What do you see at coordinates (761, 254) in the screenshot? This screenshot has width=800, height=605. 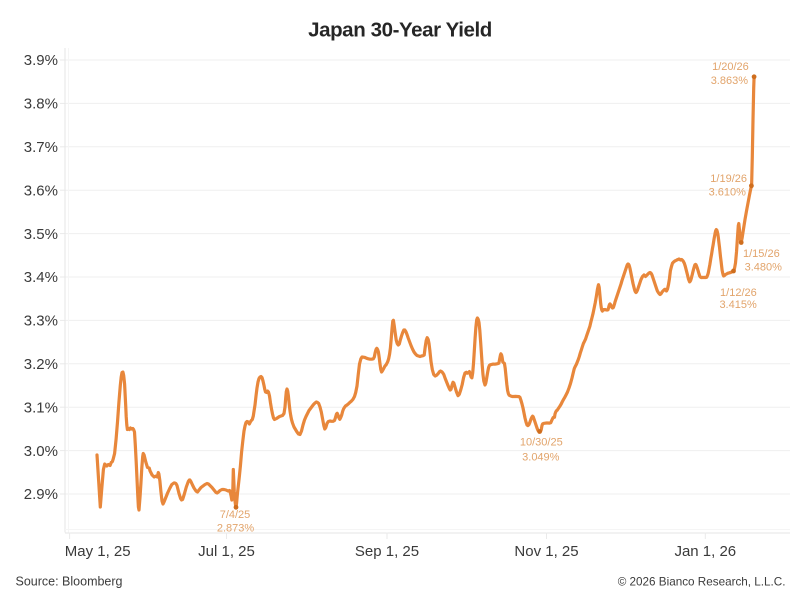 I see `svg-text: 1/15/26` at bounding box center [761, 254].